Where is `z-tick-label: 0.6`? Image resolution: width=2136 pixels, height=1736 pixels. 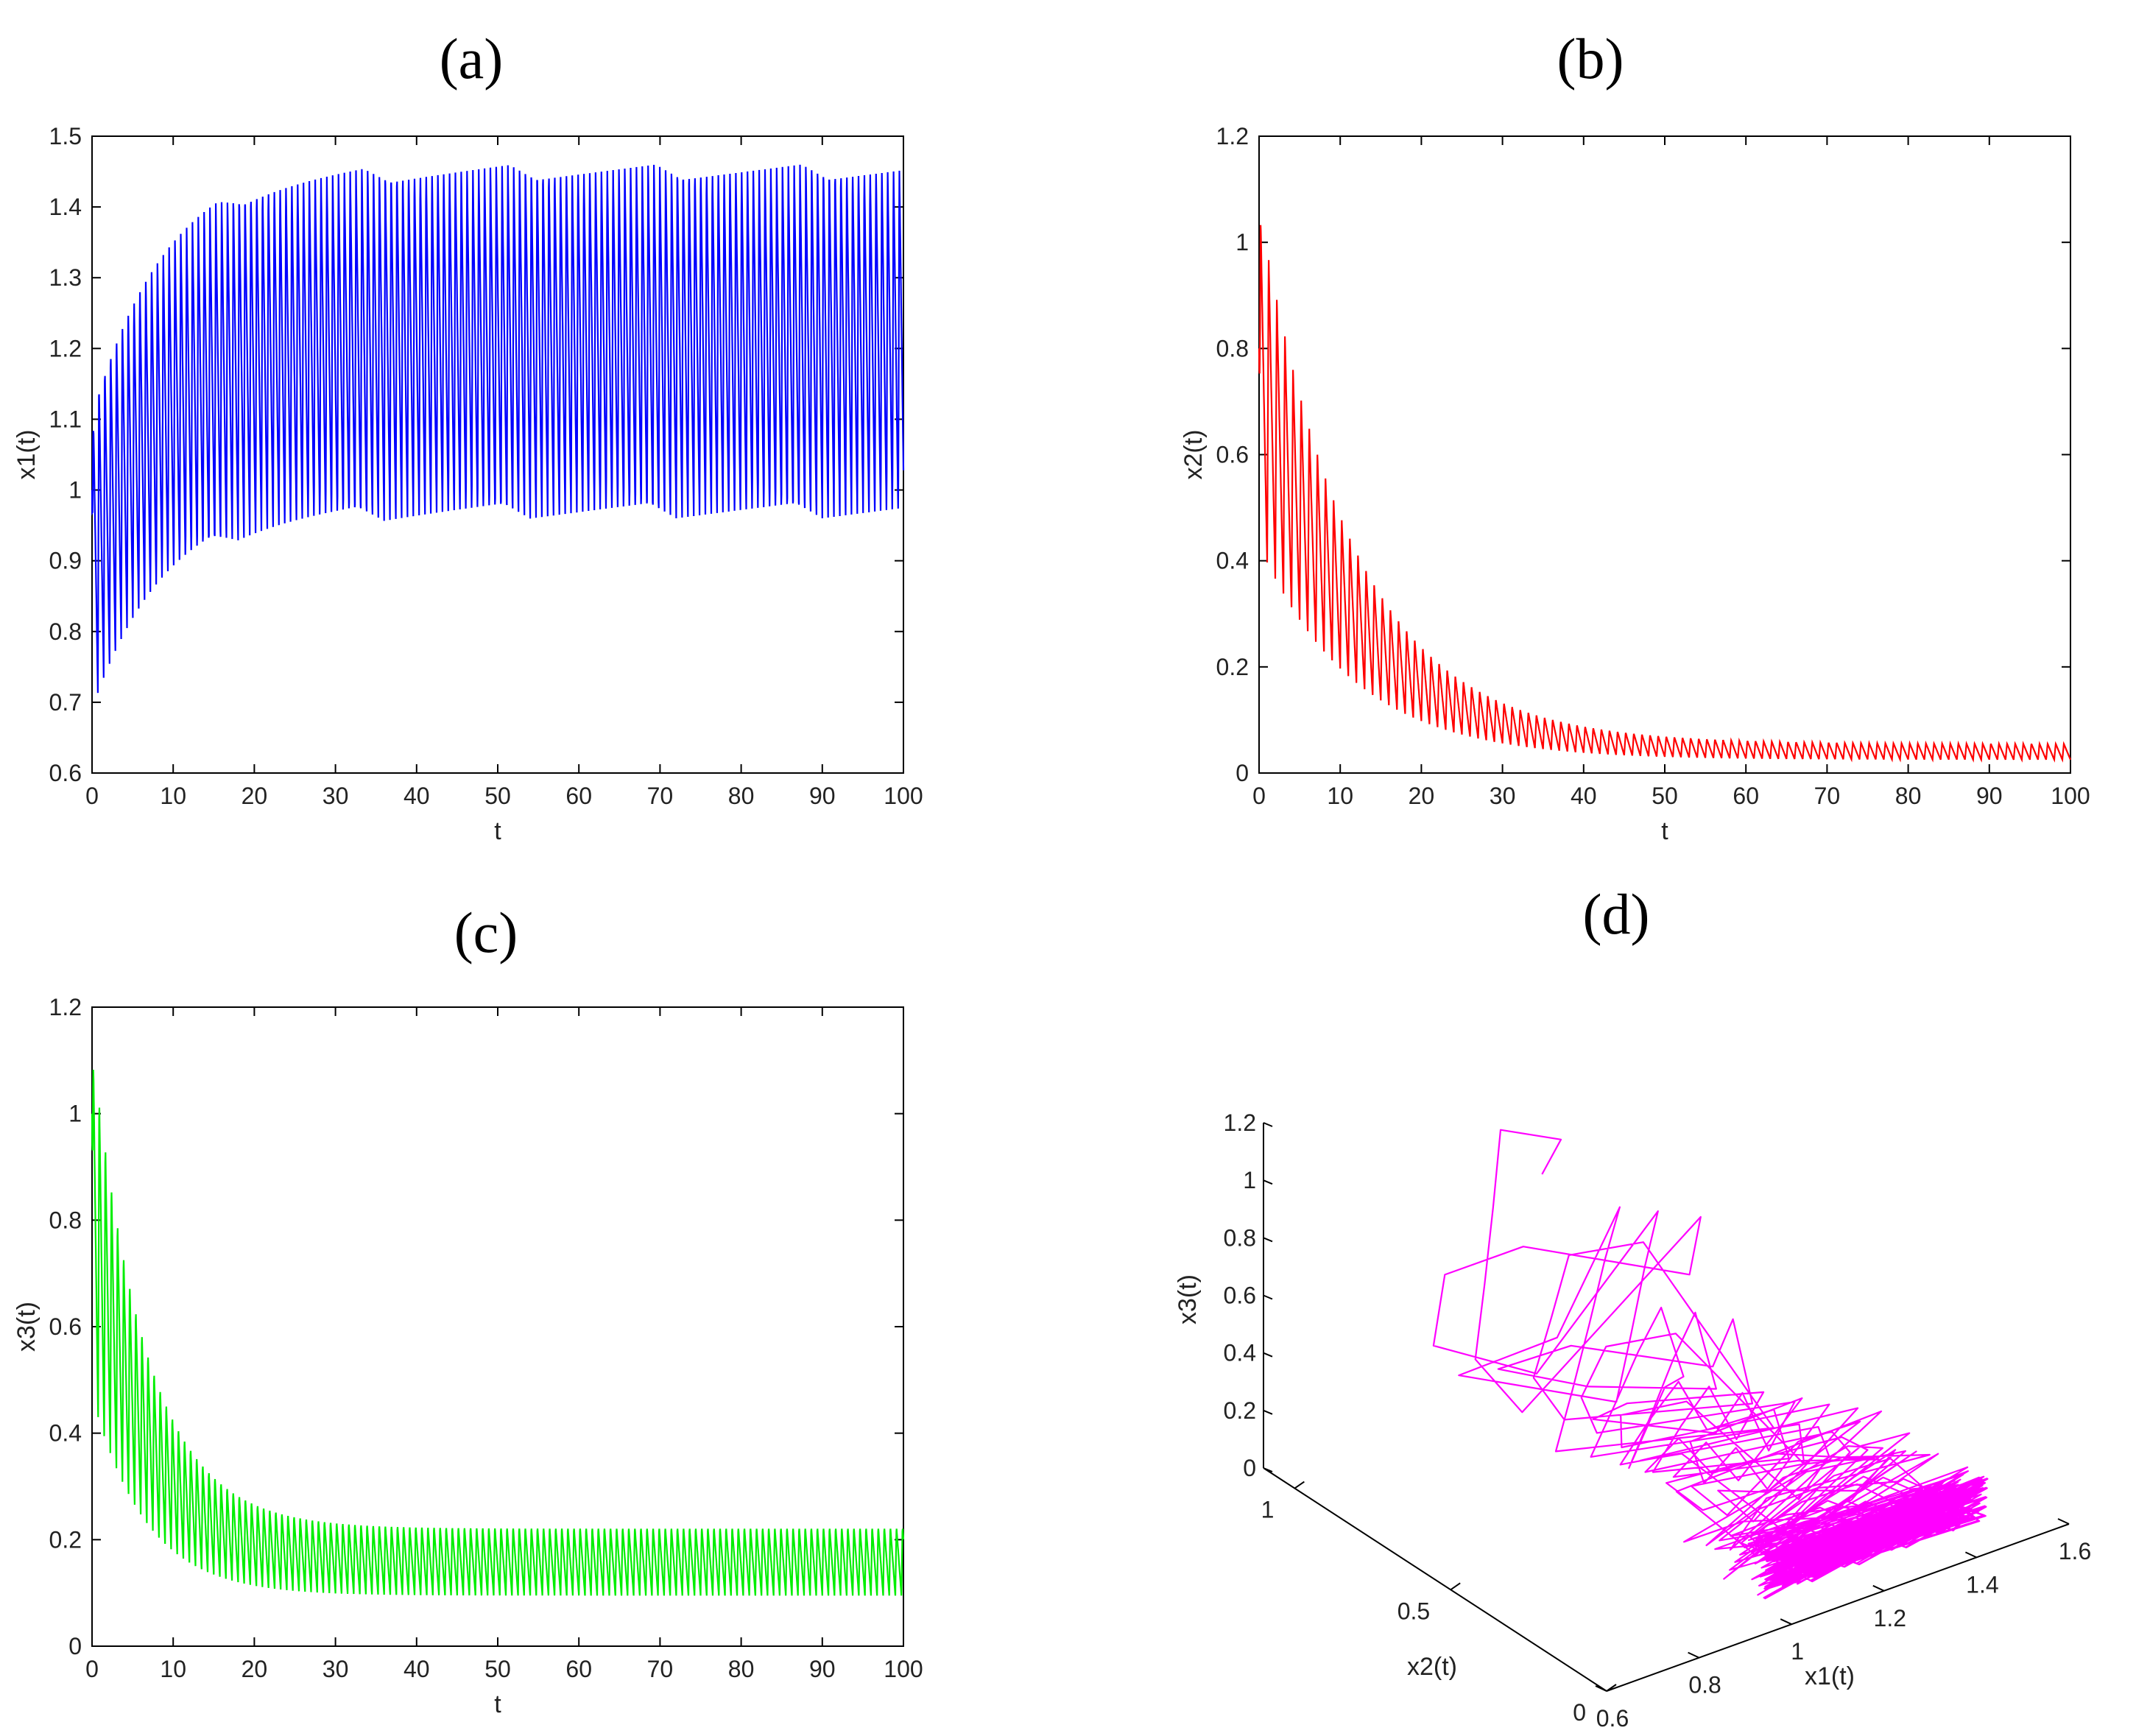 z-tick-label: 0.6 is located at coordinates (1240, 1295).